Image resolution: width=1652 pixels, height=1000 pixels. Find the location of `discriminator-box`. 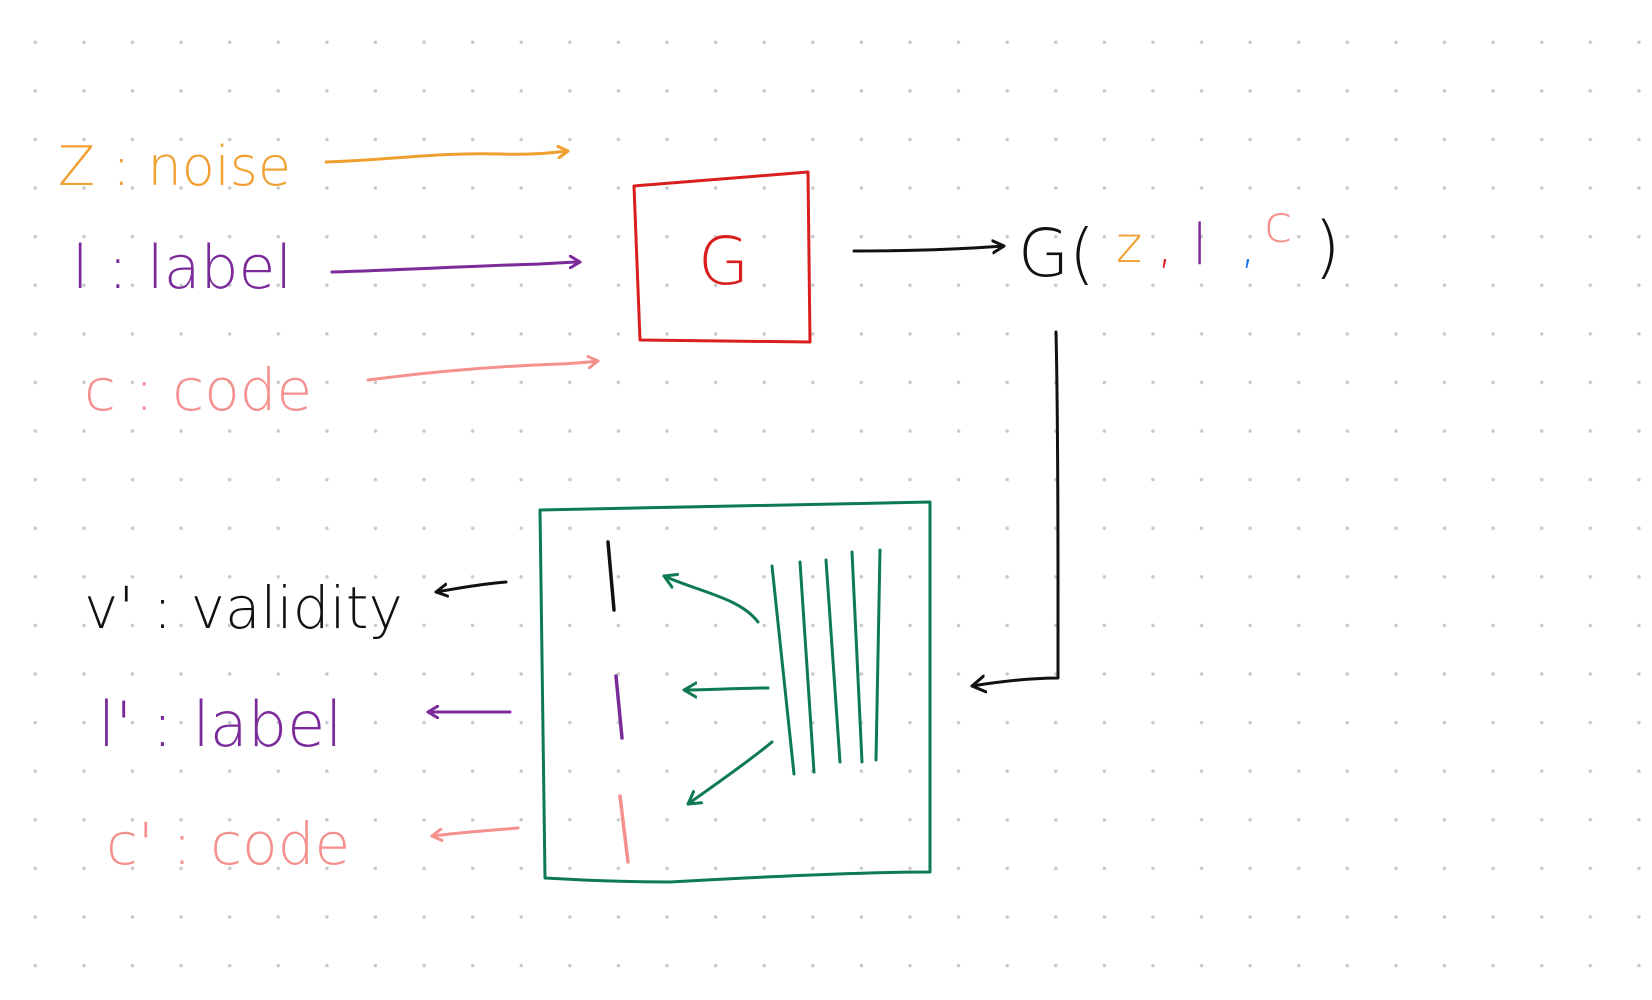

discriminator-box is located at coordinates (735, 692).